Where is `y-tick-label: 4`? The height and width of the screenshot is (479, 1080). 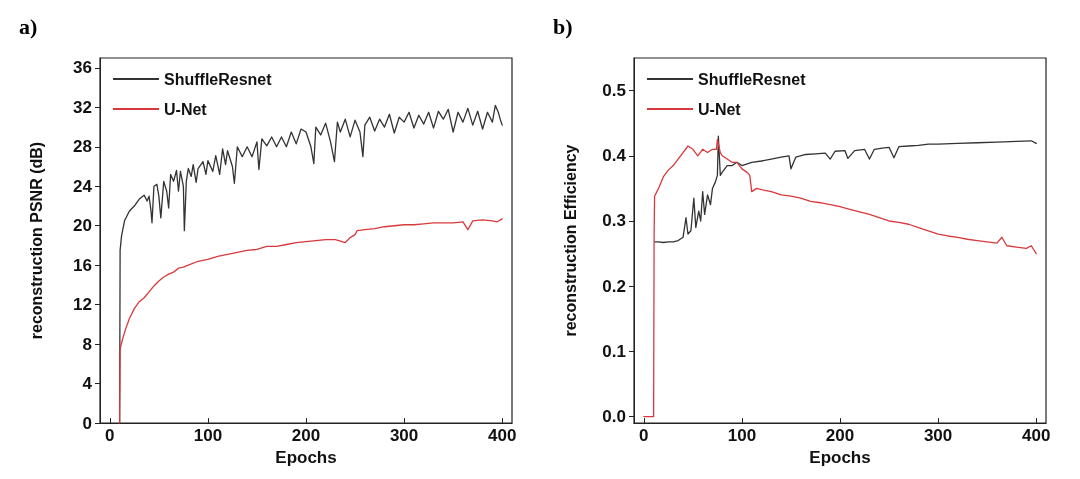 y-tick-label: 4 is located at coordinates (87, 384).